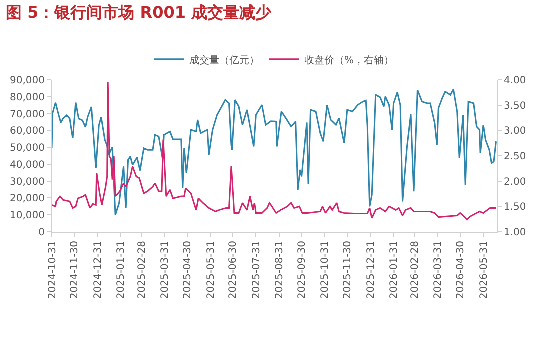  I want to click on x-tick-label: 2026-04-30, so click(461, 270).